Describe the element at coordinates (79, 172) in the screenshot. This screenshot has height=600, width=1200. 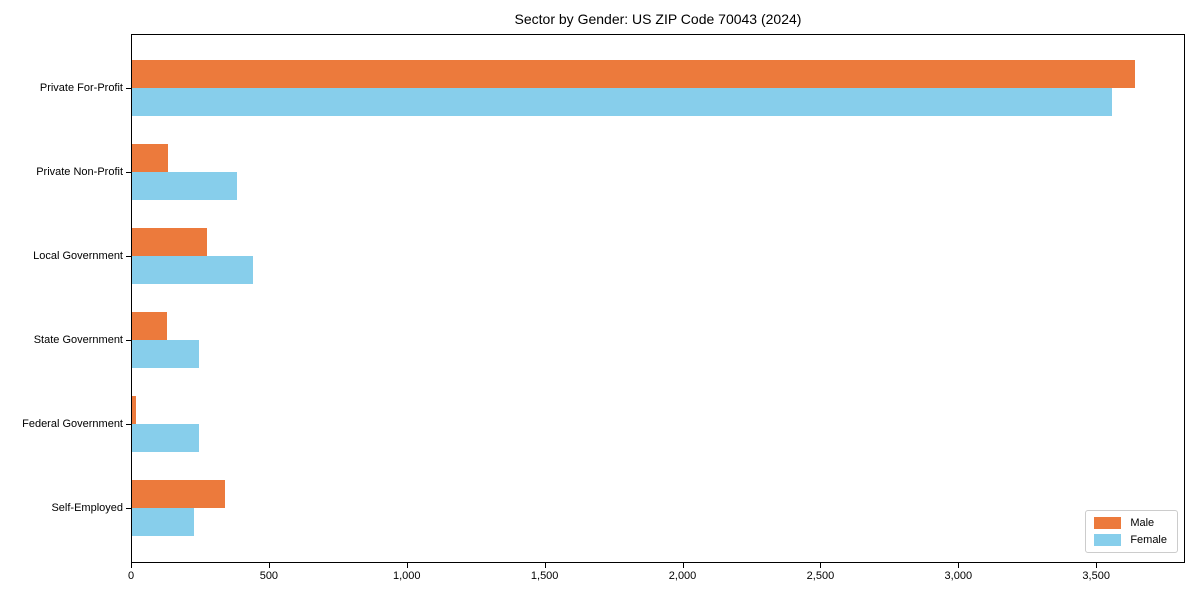
I see `y-axis-category-label: Private Non-Profit` at that location.